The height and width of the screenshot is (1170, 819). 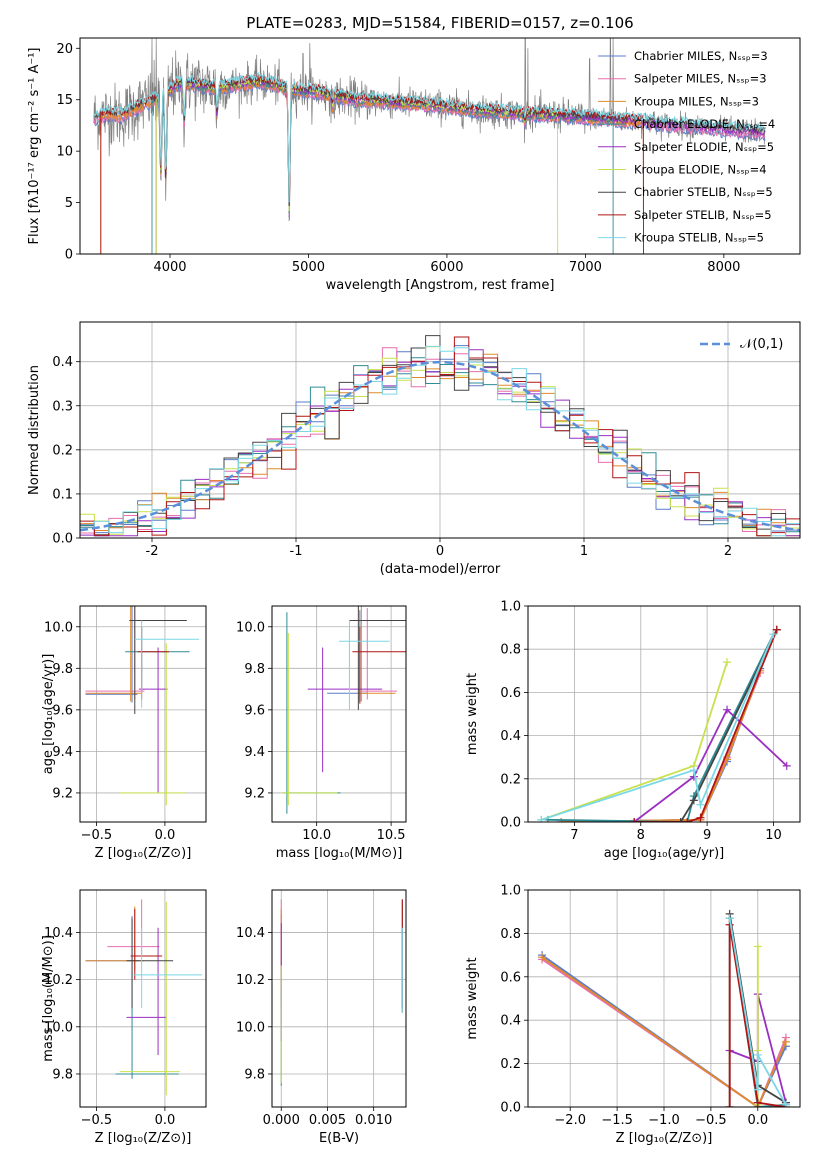 What do you see at coordinates (703, 192) in the screenshot?
I see `legend-label: Chabrier STELIB, Nₛₛₚ=5` at bounding box center [703, 192].